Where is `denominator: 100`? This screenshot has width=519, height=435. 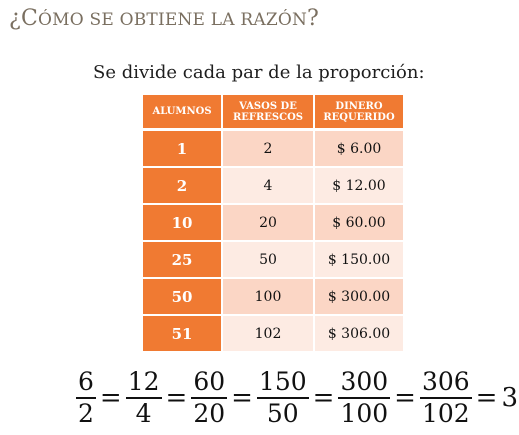 denominator: 100 is located at coordinates (364, 413).